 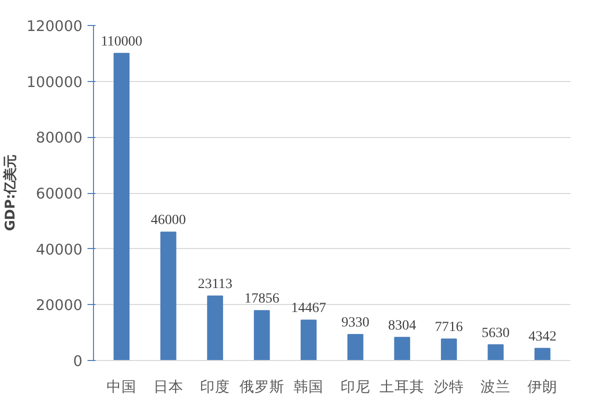 What do you see at coordinates (54, 26) in the screenshot?
I see `y-tick-label: 120000` at bounding box center [54, 26].